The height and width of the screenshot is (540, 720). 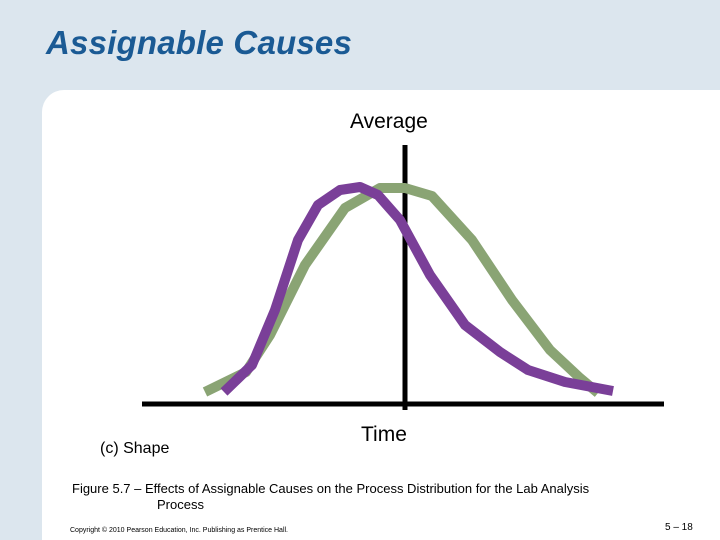 What do you see at coordinates (389, 121) in the screenshot?
I see `vertical-axis-label: Average` at bounding box center [389, 121].